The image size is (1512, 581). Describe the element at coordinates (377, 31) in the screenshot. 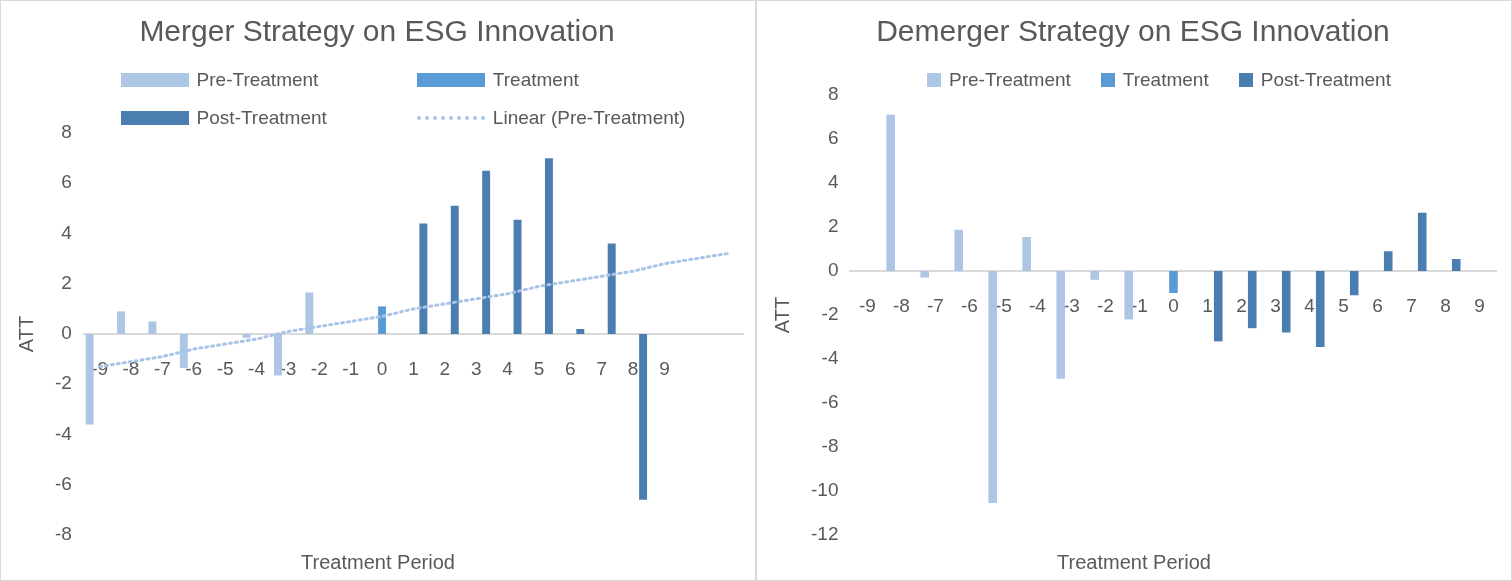

I see `chart-title: Merger Strategy on ESG Innovation` at that location.